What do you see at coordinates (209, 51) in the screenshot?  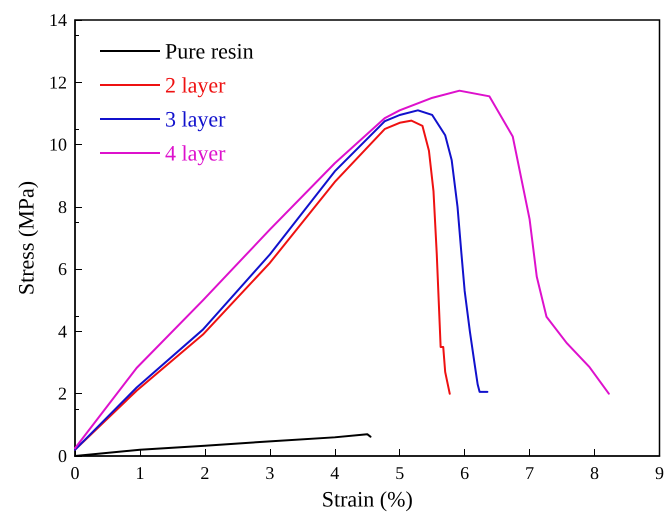 I see `legend-label: Pure resin` at bounding box center [209, 51].